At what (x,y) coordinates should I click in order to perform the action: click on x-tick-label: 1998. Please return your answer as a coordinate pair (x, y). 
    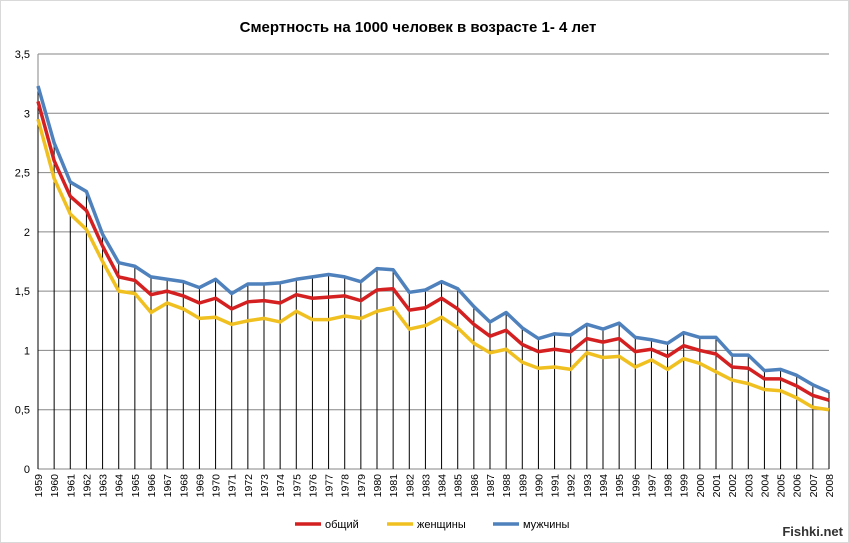
    Looking at the image, I should click on (669, 486).